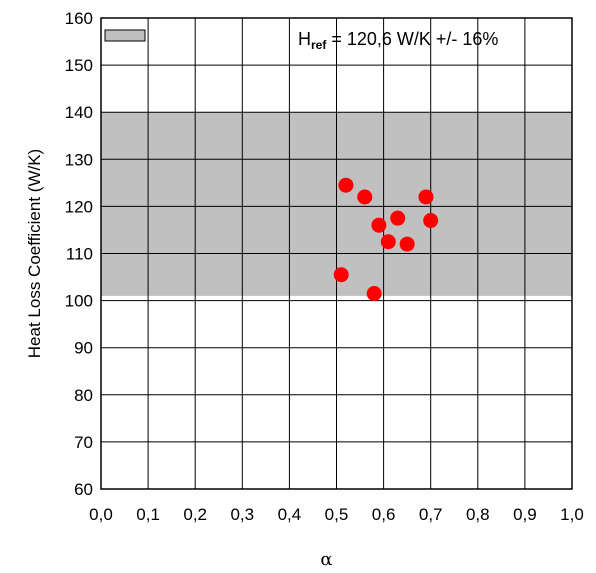 The height and width of the screenshot is (573, 596). Describe the element at coordinates (412, 39) in the screenshot. I see `legend-label-rest: = 120,6 W/K +/- 16%` at that location.